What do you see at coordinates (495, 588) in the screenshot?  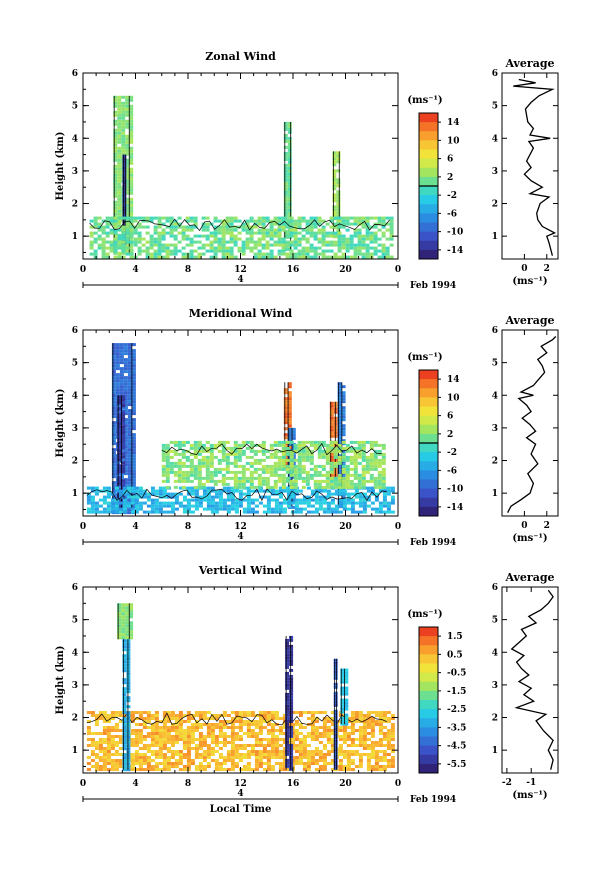 I see `profile-y-tick-label: 6` at bounding box center [495, 588].